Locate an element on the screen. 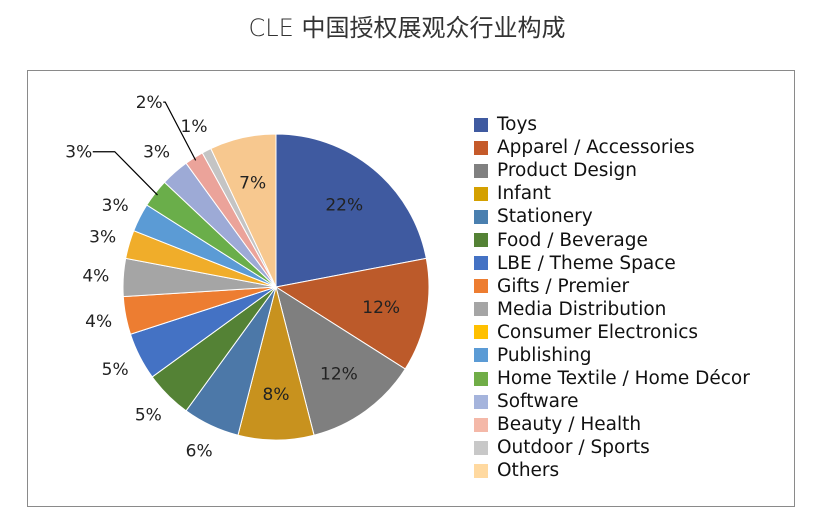  legend-label: Outdoor / Sports is located at coordinates (573, 448).